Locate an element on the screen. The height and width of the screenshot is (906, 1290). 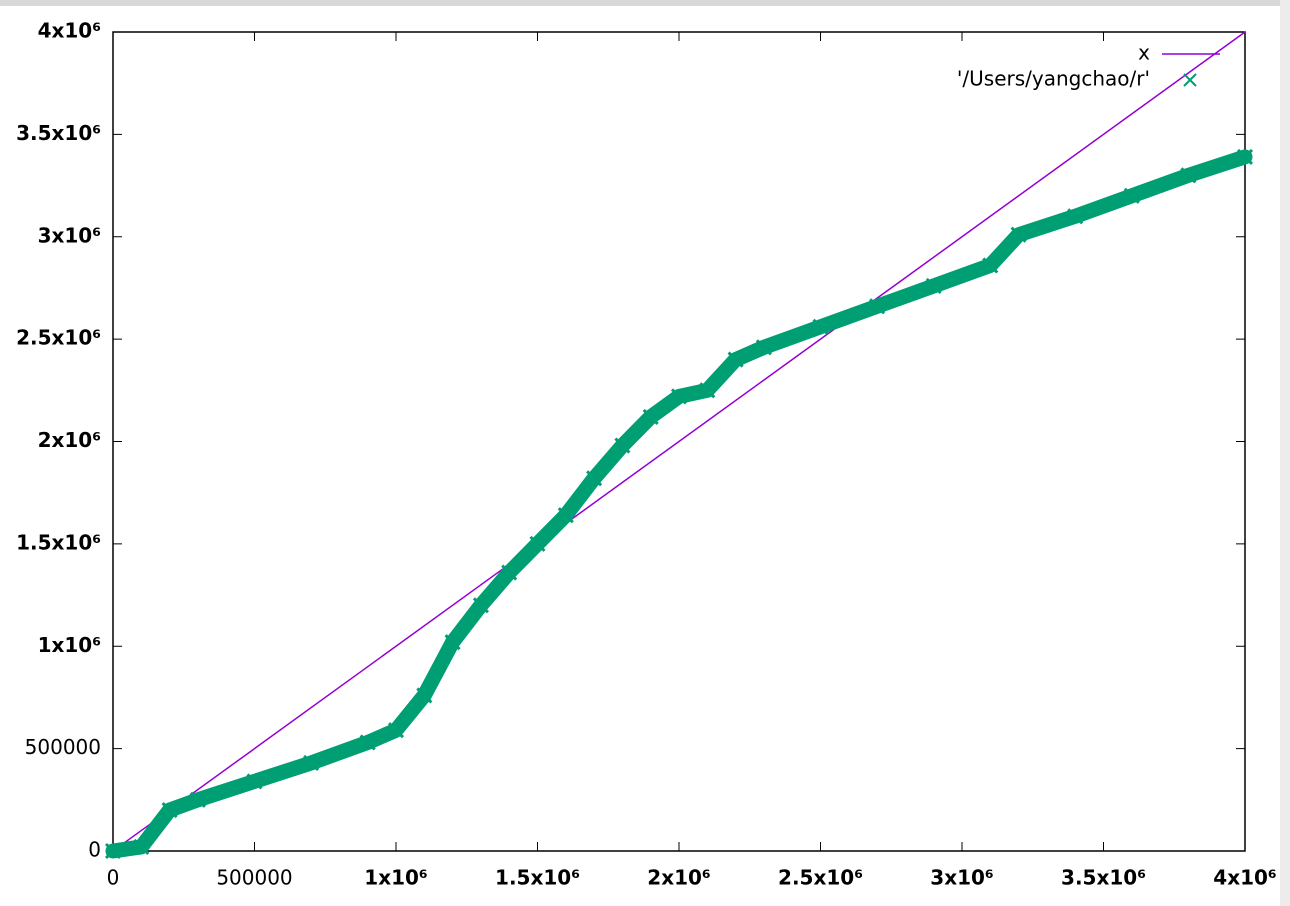
x-tick-label: 2x10⁶ is located at coordinates (678, 878).